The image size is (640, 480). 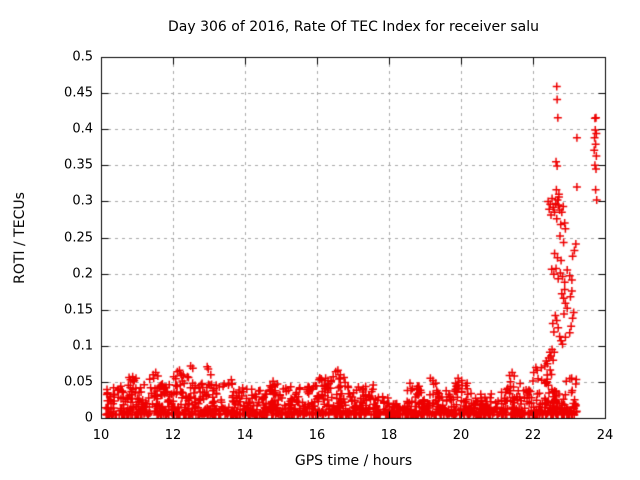 What do you see at coordinates (82, 201) in the screenshot?
I see `y-tick-label: 0.3` at bounding box center [82, 201].